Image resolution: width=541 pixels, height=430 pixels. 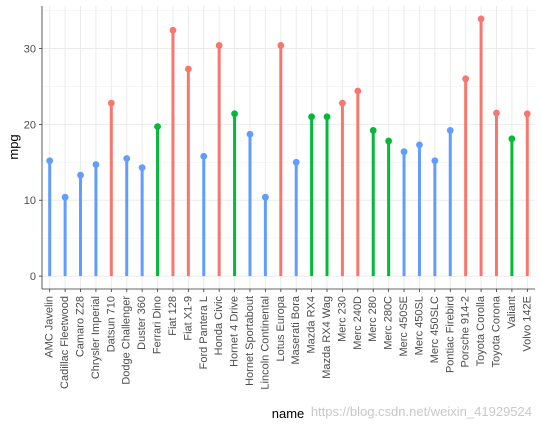 What do you see at coordinates (496, 331) in the screenshot?
I see `x-tick-label: Toyota Corona` at bounding box center [496, 331].